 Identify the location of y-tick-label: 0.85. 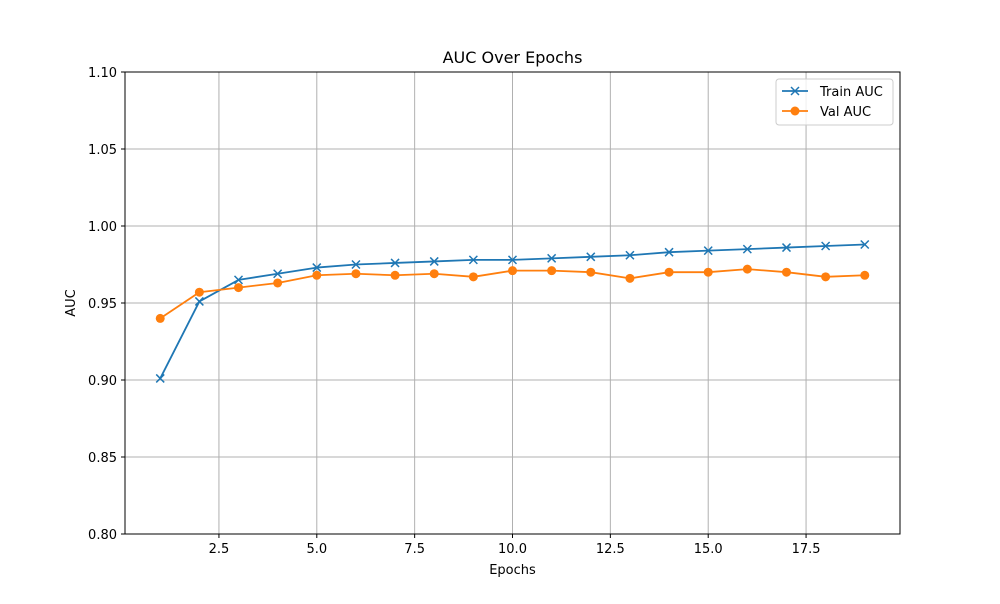
(102, 458).